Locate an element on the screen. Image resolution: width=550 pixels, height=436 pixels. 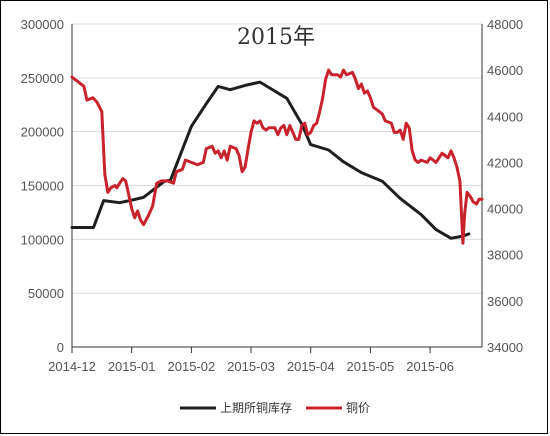
legend: 上期所铜库存 铜价 is located at coordinates (275, 407).